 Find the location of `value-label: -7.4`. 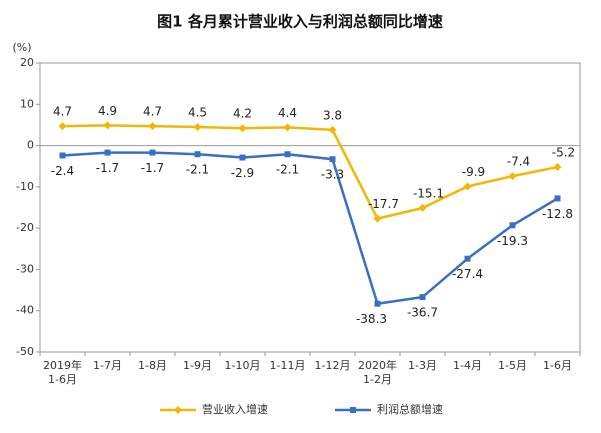

value-label: -7.4 is located at coordinates (518, 162).